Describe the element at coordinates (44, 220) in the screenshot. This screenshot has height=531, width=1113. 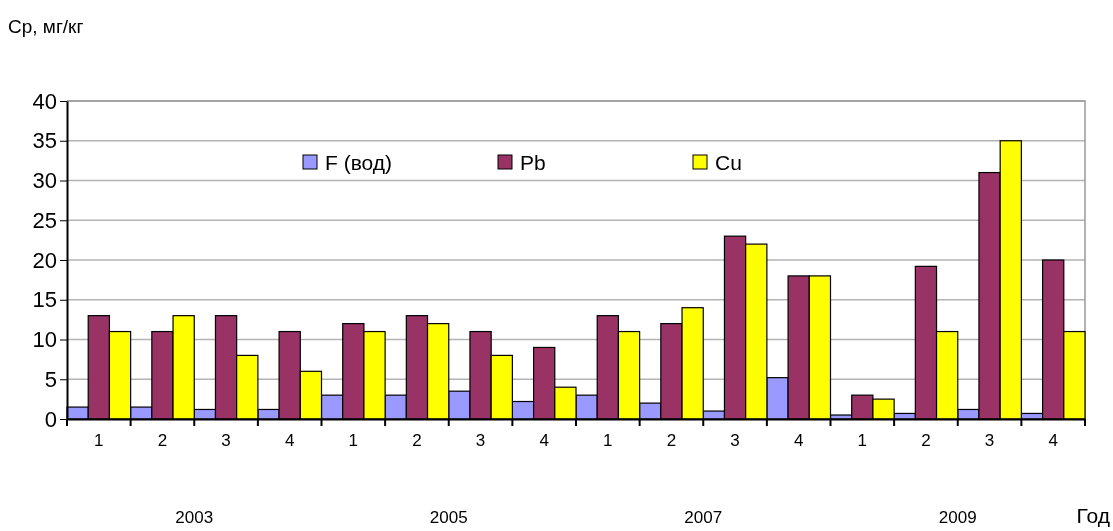
I see `y-tick-label: 25` at that location.